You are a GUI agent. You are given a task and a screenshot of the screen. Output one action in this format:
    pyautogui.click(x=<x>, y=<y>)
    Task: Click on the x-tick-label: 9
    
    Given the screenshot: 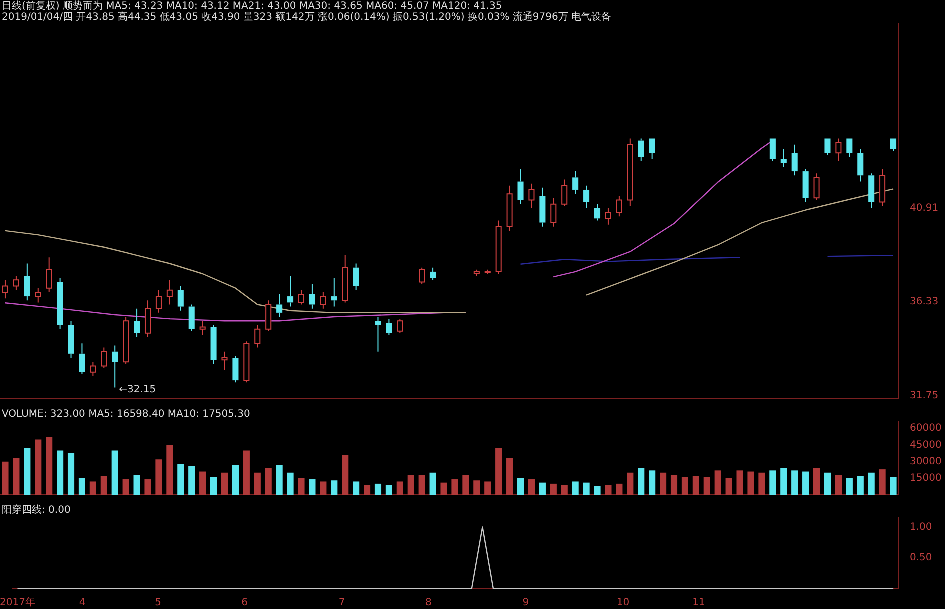 What is the action you would take?
    pyautogui.click(x=526, y=603)
    